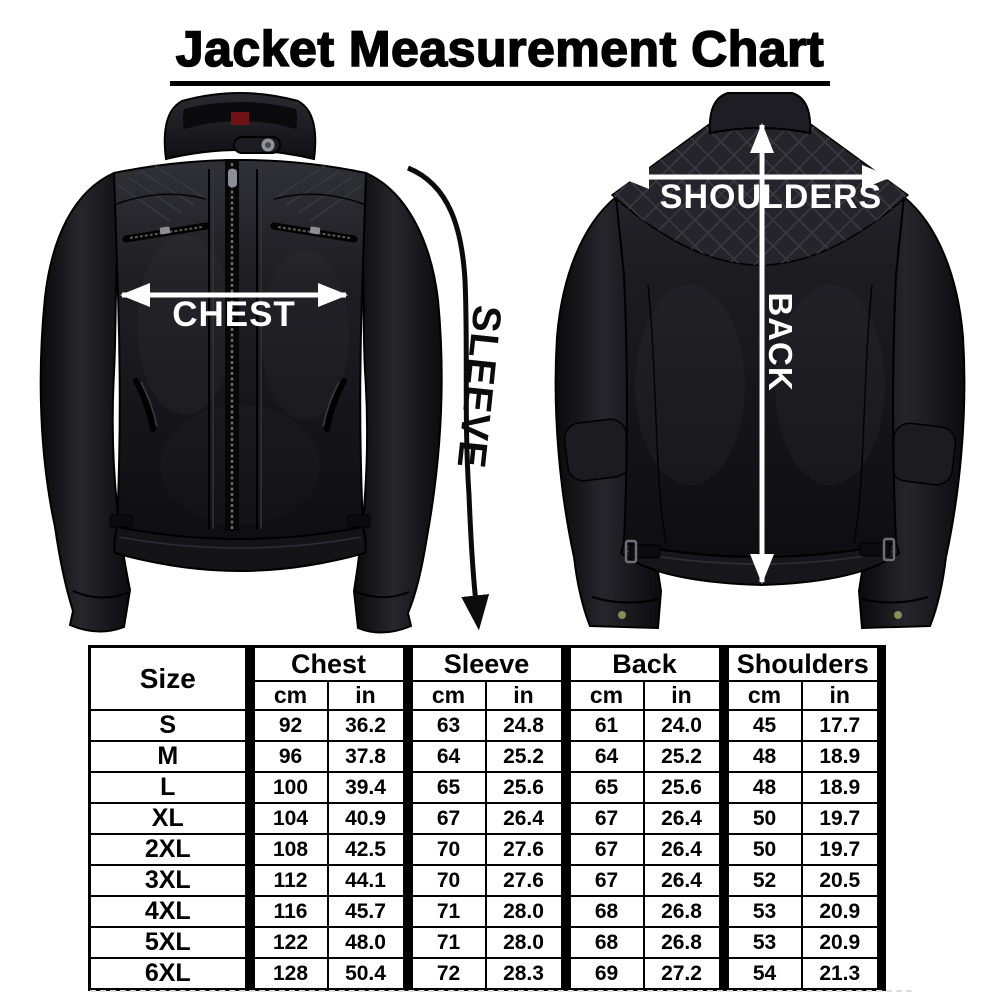  What do you see at coordinates (841, 974) in the screenshot?
I see `measurement-cell: 21.3` at bounding box center [841, 974].